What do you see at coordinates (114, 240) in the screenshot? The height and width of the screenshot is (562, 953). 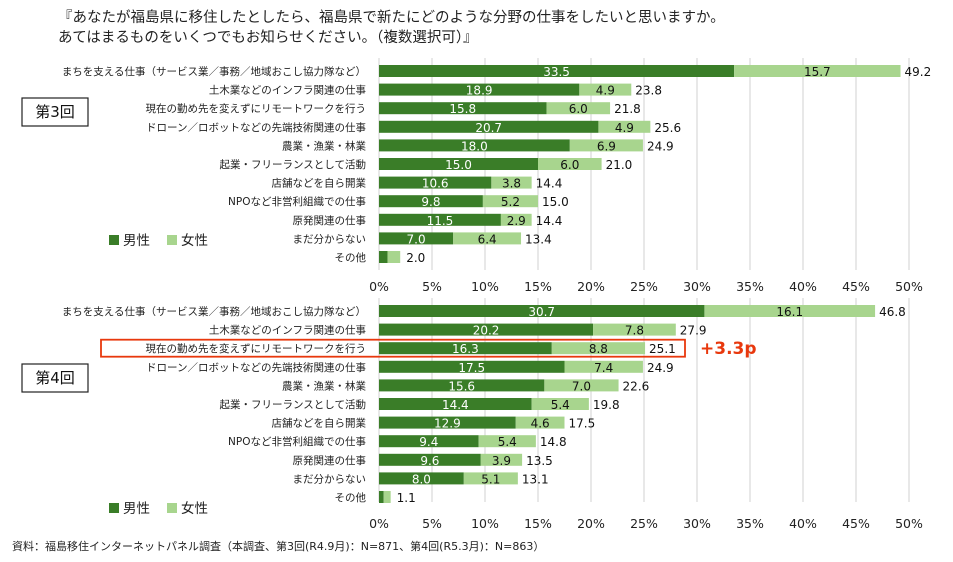 I see `panel1-legend-swatch-male` at bounding box center [114, 240].